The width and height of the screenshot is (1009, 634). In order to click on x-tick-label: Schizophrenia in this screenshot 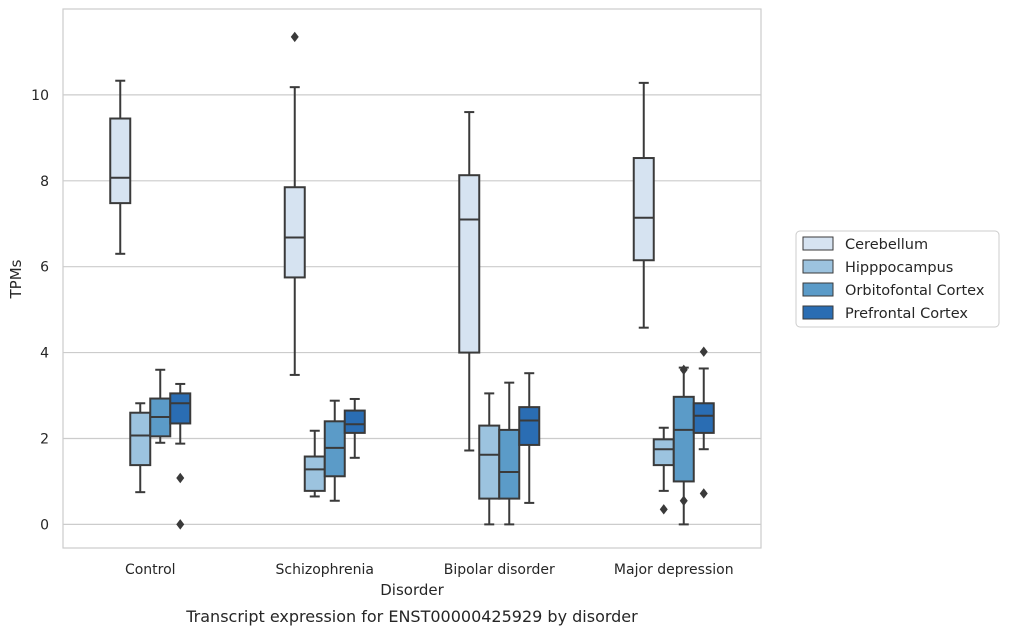, I will do `click(325, 570)`.